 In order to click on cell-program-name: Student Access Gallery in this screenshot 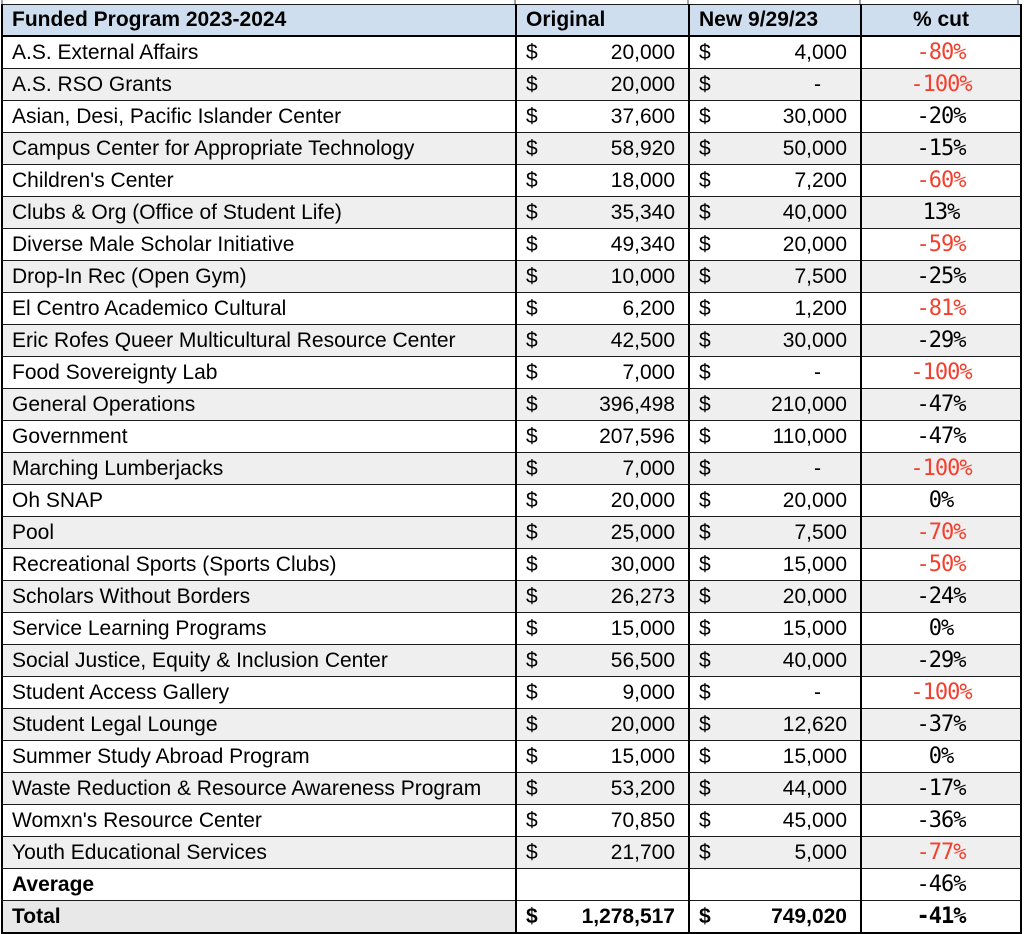, I will do `click(258, 692)`.